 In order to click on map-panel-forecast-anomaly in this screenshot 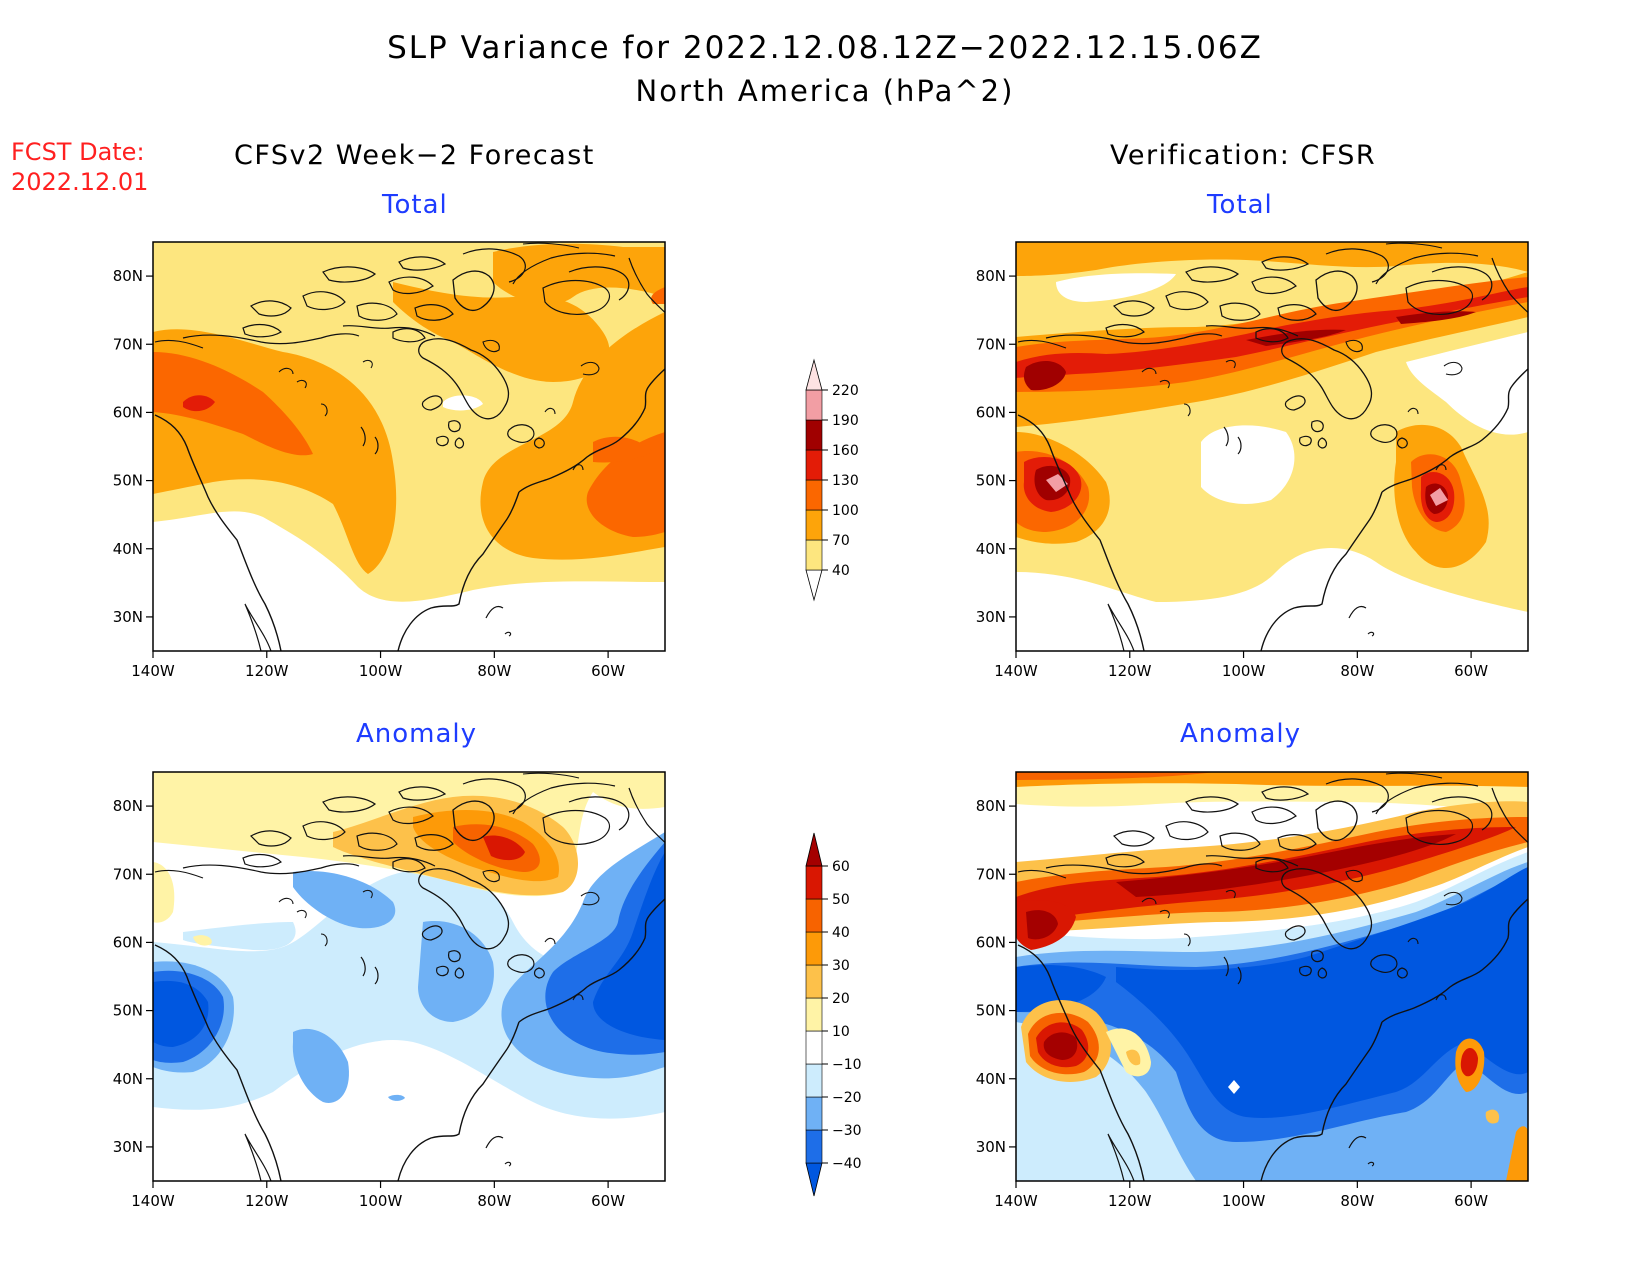, I will do `click(409, 976)`.